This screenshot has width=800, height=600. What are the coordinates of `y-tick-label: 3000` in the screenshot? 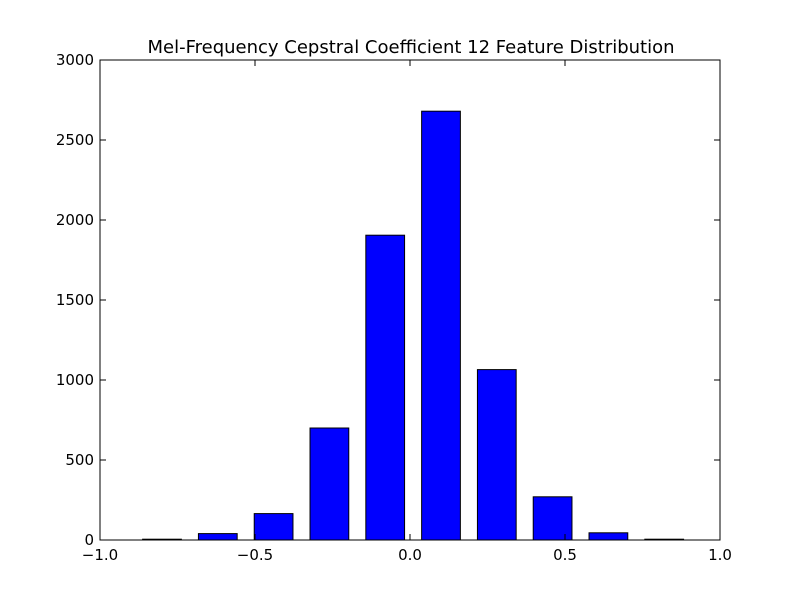 It's located at (75, 60).